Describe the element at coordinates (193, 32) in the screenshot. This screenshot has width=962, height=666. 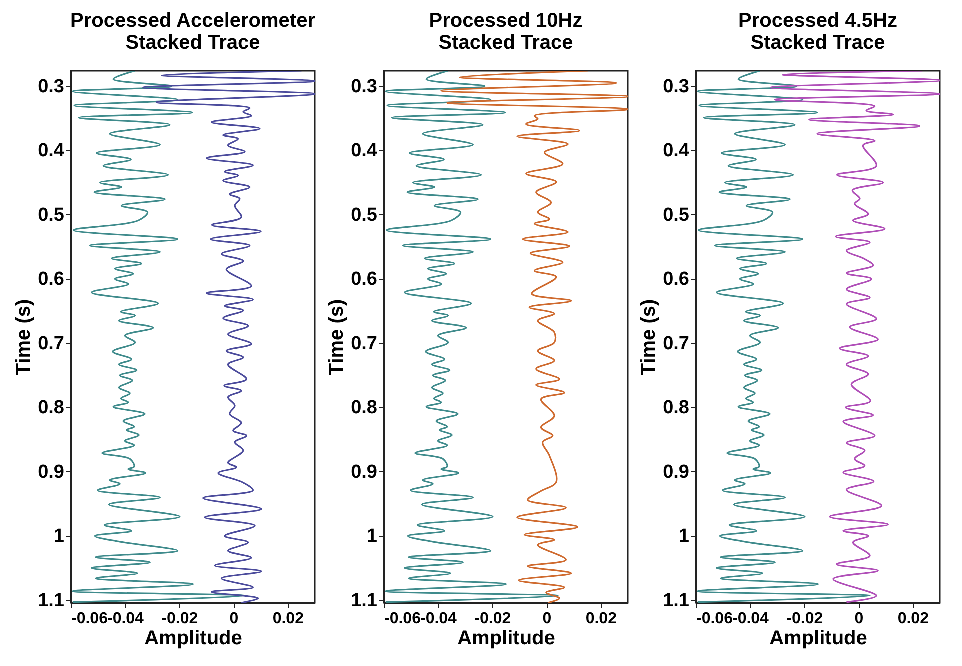
I see `chart-title: Processed Accelerometer Stacked Trace` at that location.